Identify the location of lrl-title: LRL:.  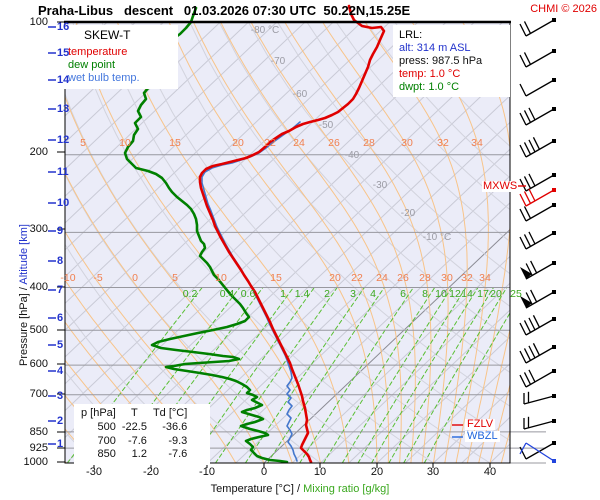
(411, 35).